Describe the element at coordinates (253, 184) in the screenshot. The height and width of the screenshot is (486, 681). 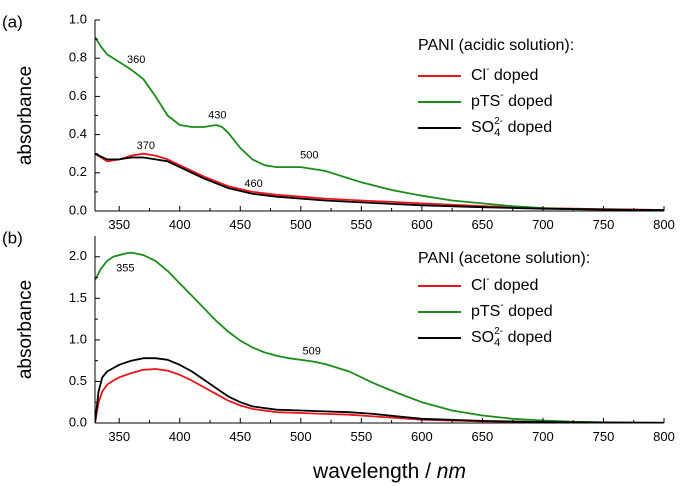
I see `peak-annotation: 460` at that location.